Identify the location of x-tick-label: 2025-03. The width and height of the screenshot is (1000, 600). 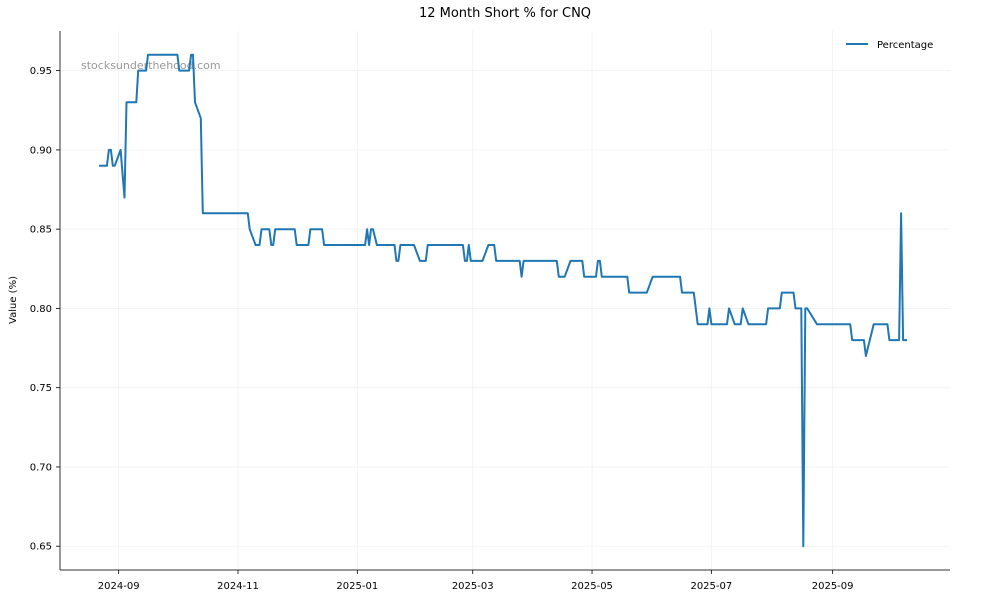
(473, 586).